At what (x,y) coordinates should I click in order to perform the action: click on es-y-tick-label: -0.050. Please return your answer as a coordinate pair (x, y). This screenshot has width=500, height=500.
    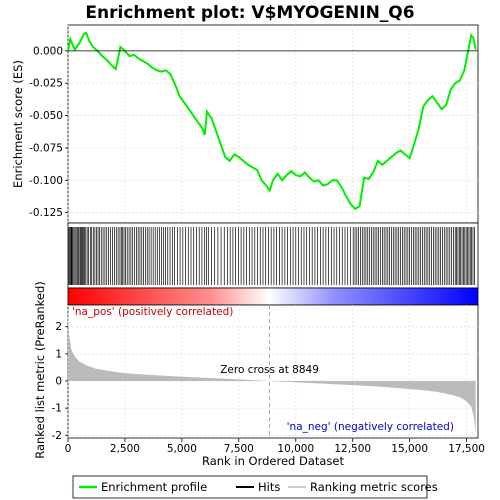
    Looking at the image, I should click on (46, 116).